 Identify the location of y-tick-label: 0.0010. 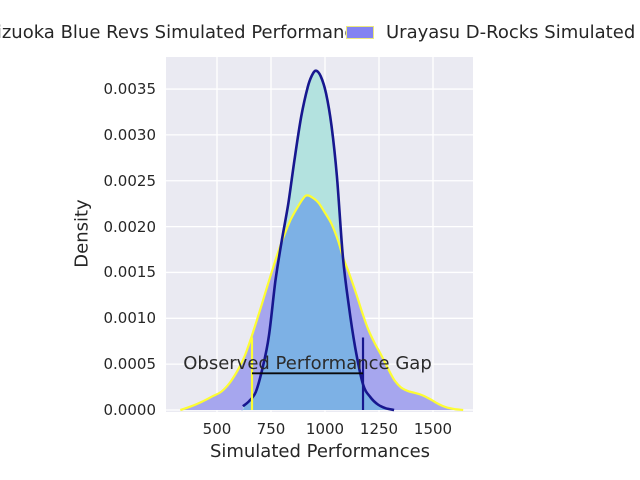
(130, 318).